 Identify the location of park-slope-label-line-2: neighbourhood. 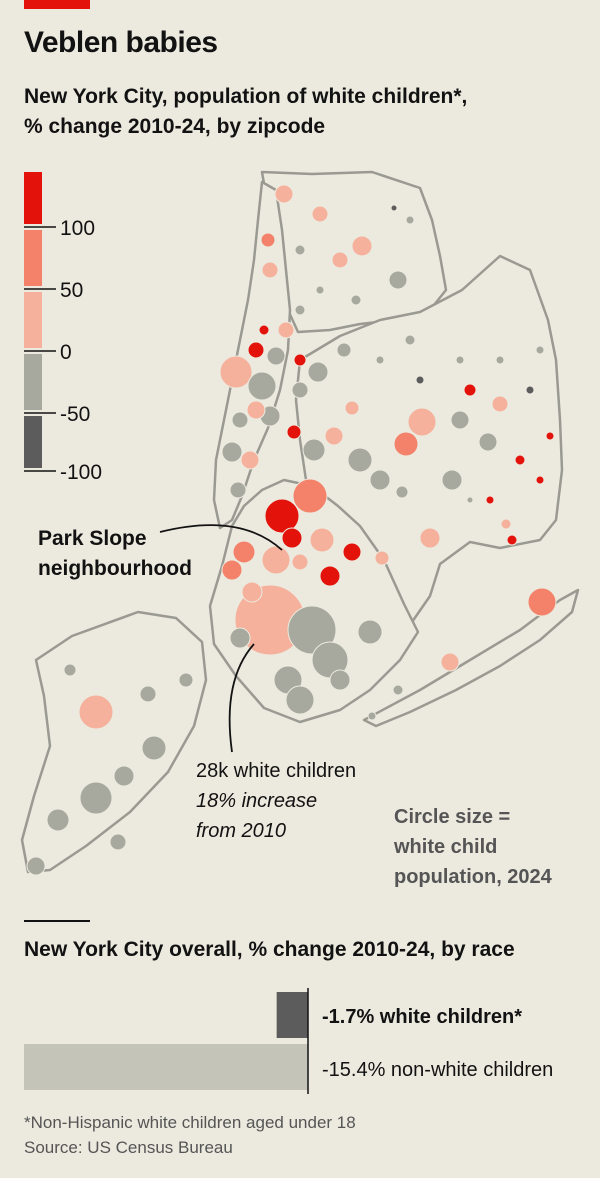
(115, 568).